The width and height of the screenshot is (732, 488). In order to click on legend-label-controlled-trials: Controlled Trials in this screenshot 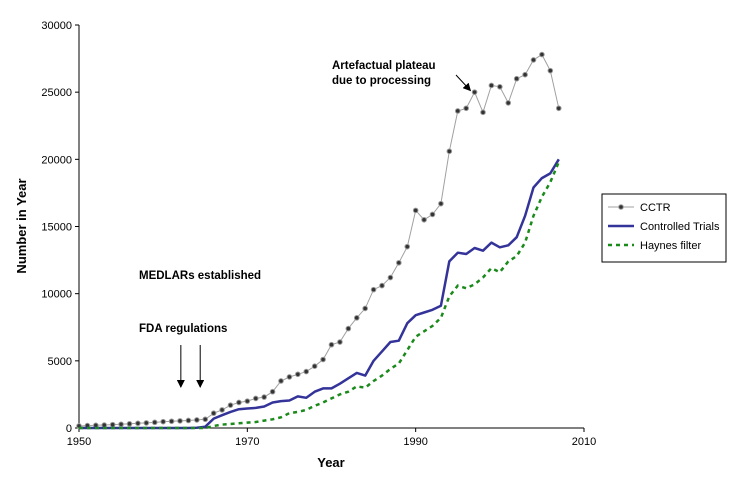, I will do `click(680, 227)`.